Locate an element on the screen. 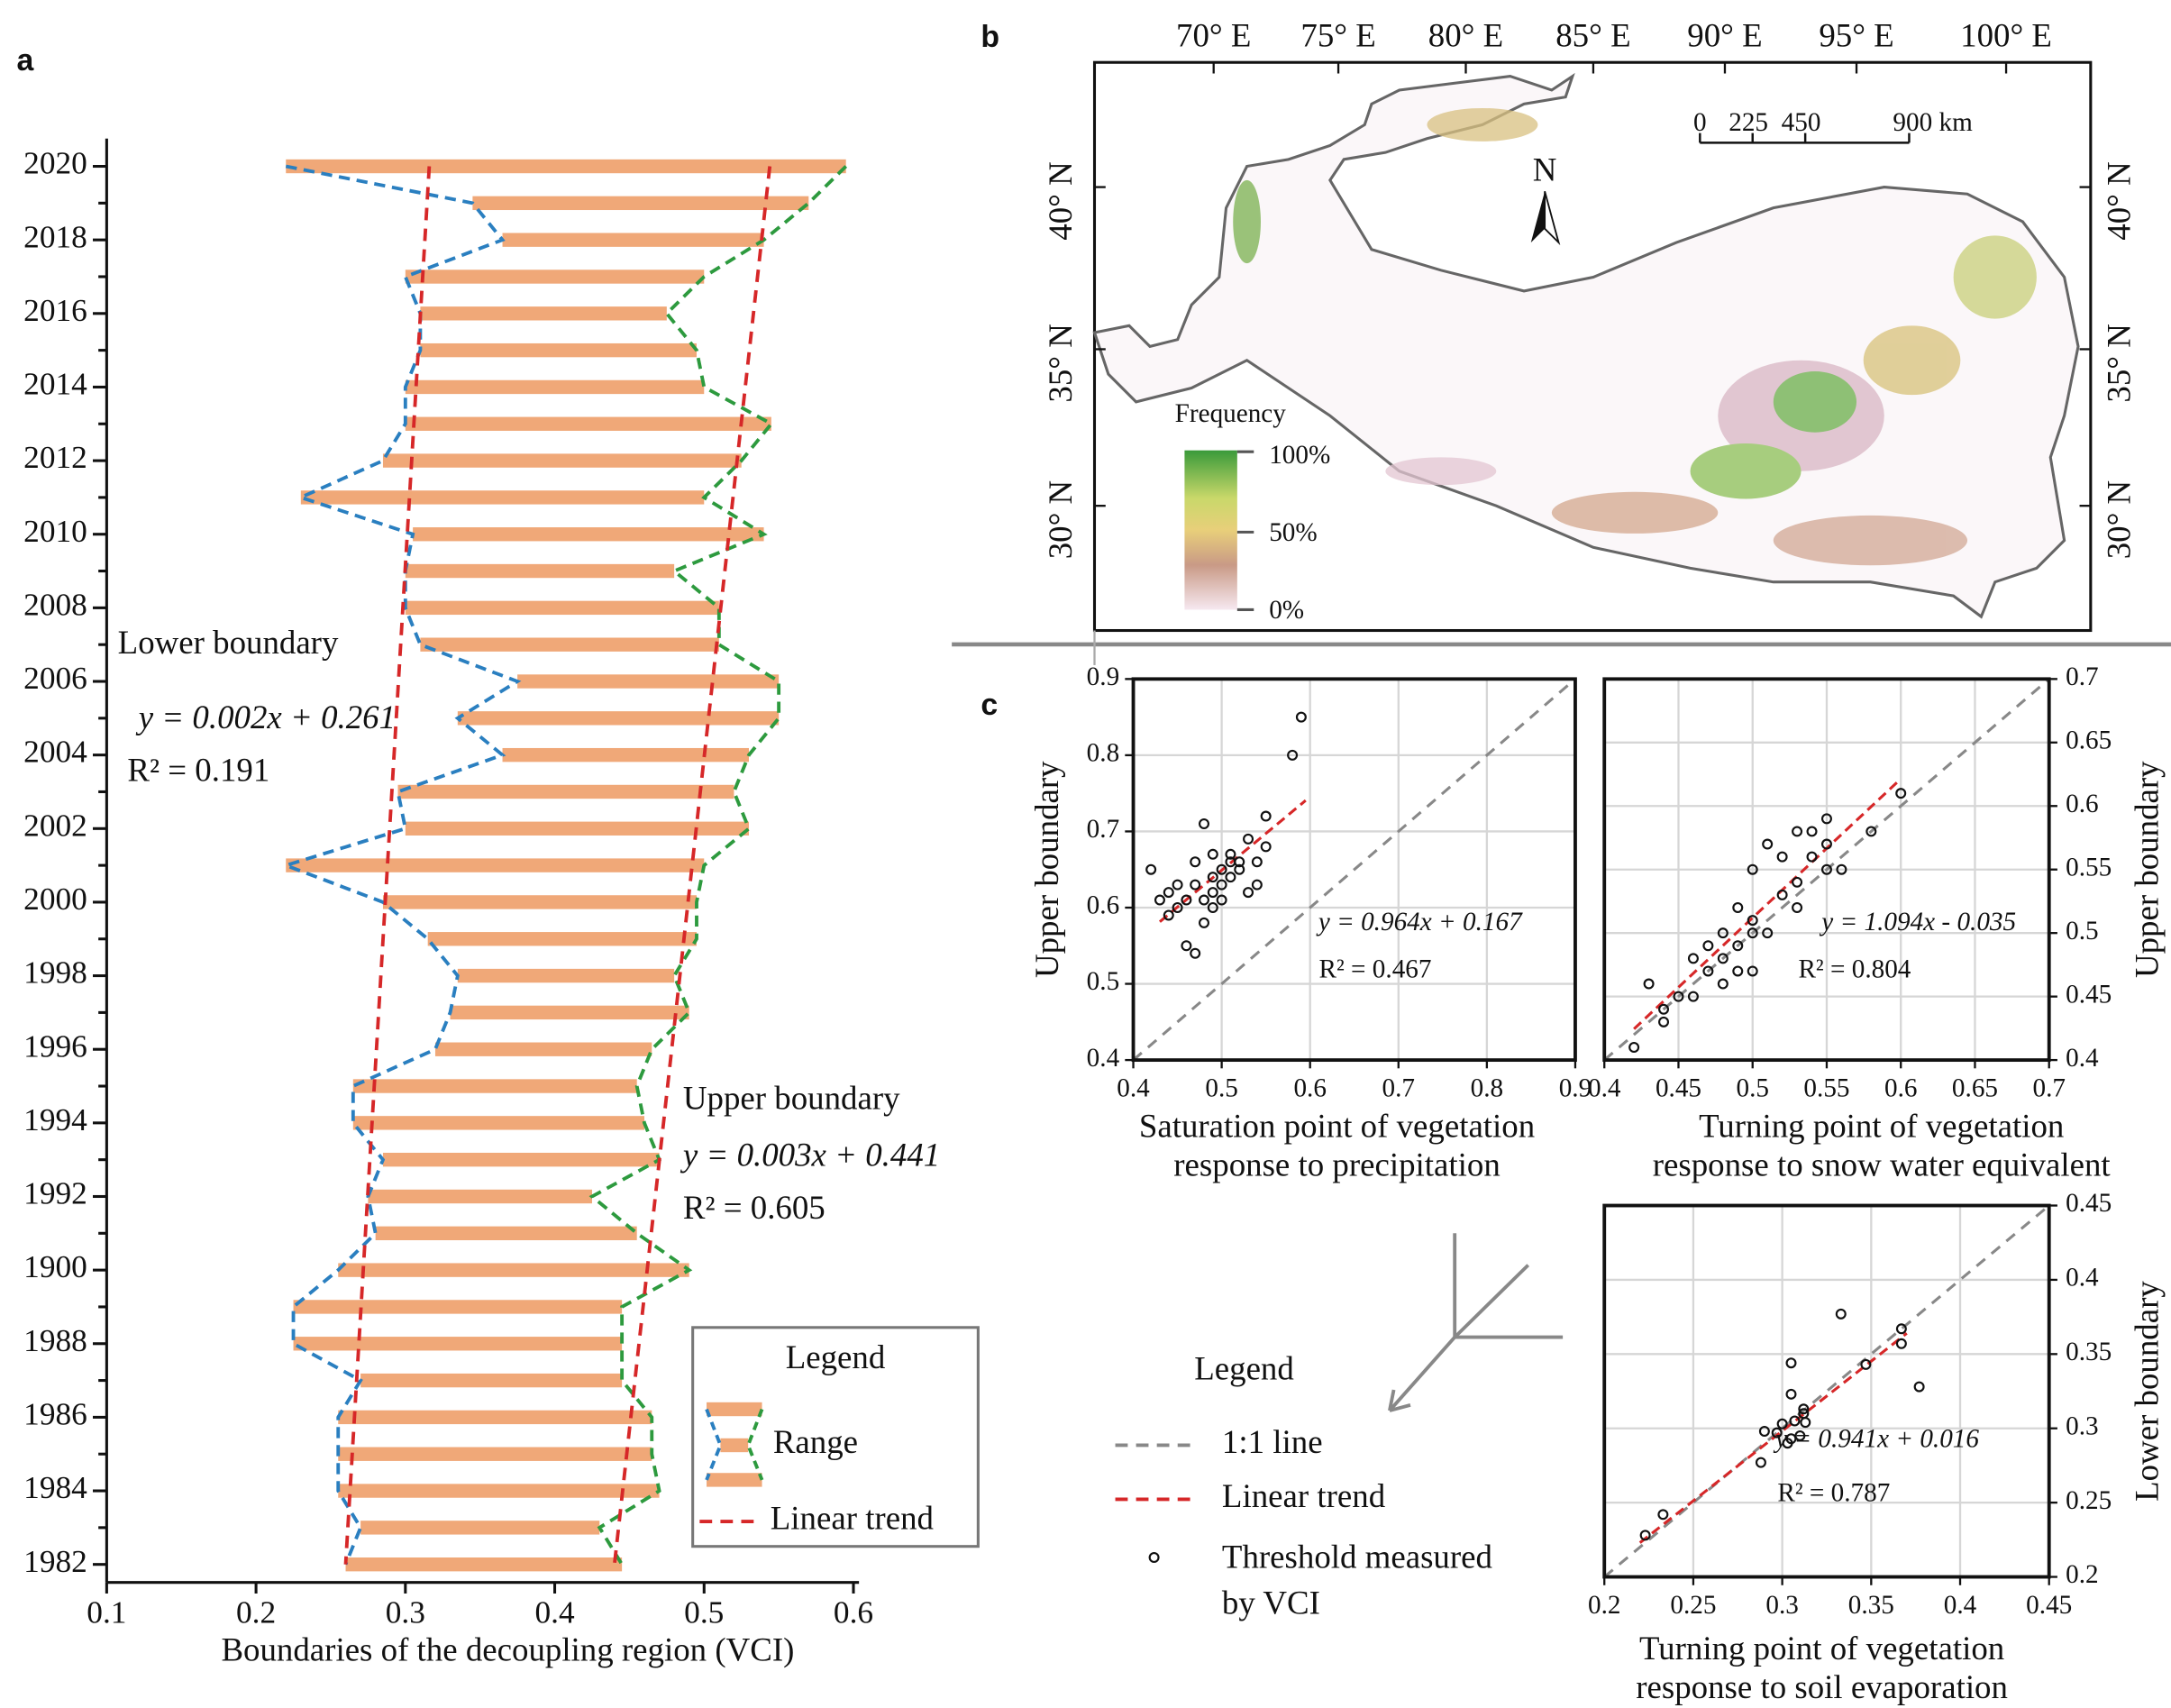 The height and width of the screenshot is (1708, 2171). colorbar-title: Frequency is located at coordinates (1231, 413).